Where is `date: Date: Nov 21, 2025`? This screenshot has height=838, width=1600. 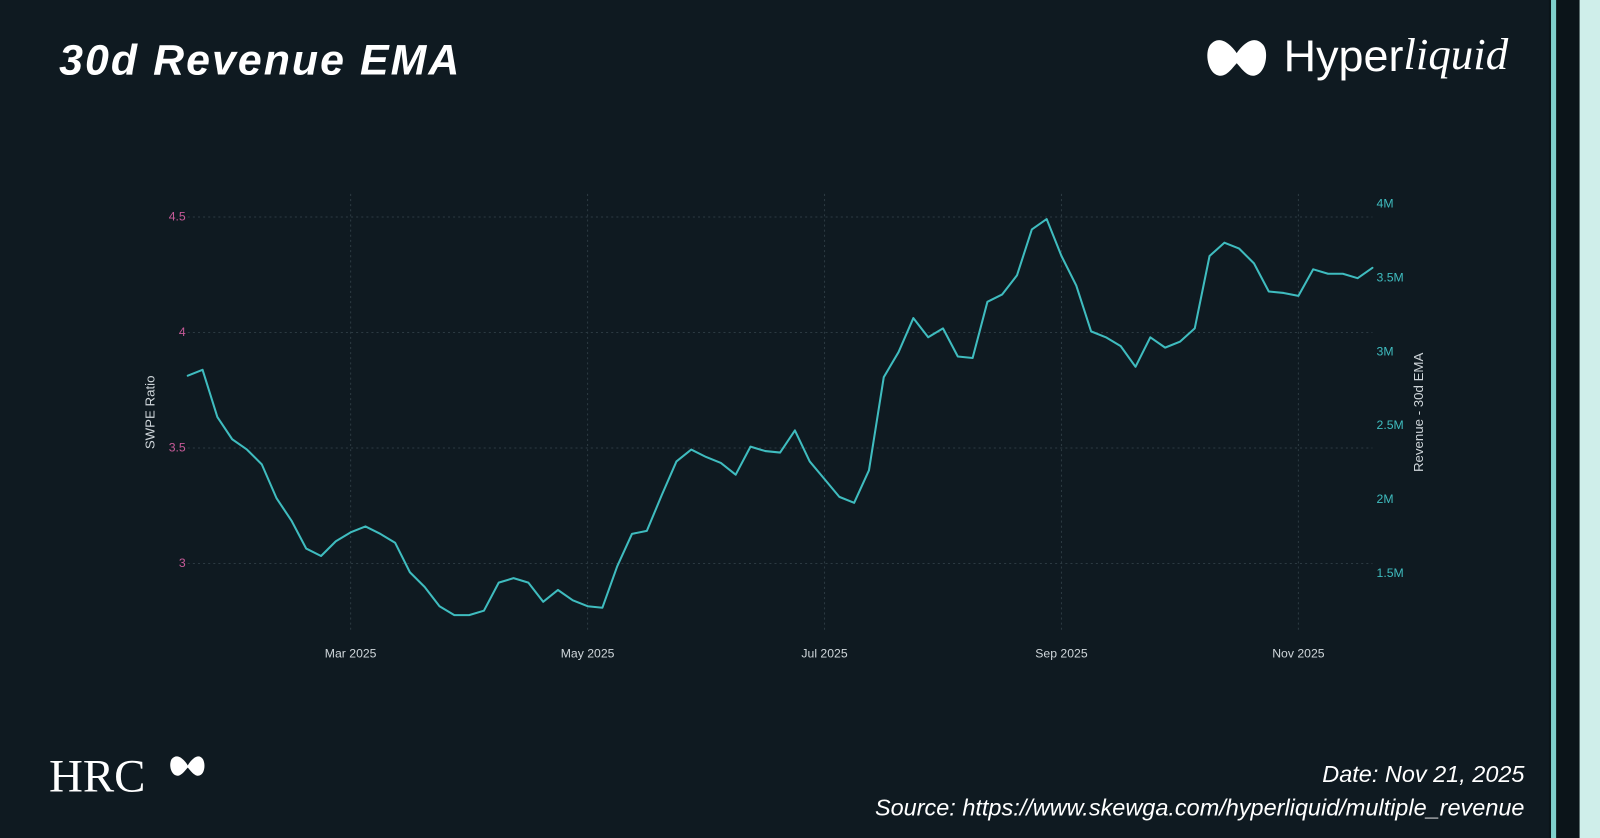 date: Date: Nov 21, 2025 is located at coordinates (1423, 774).